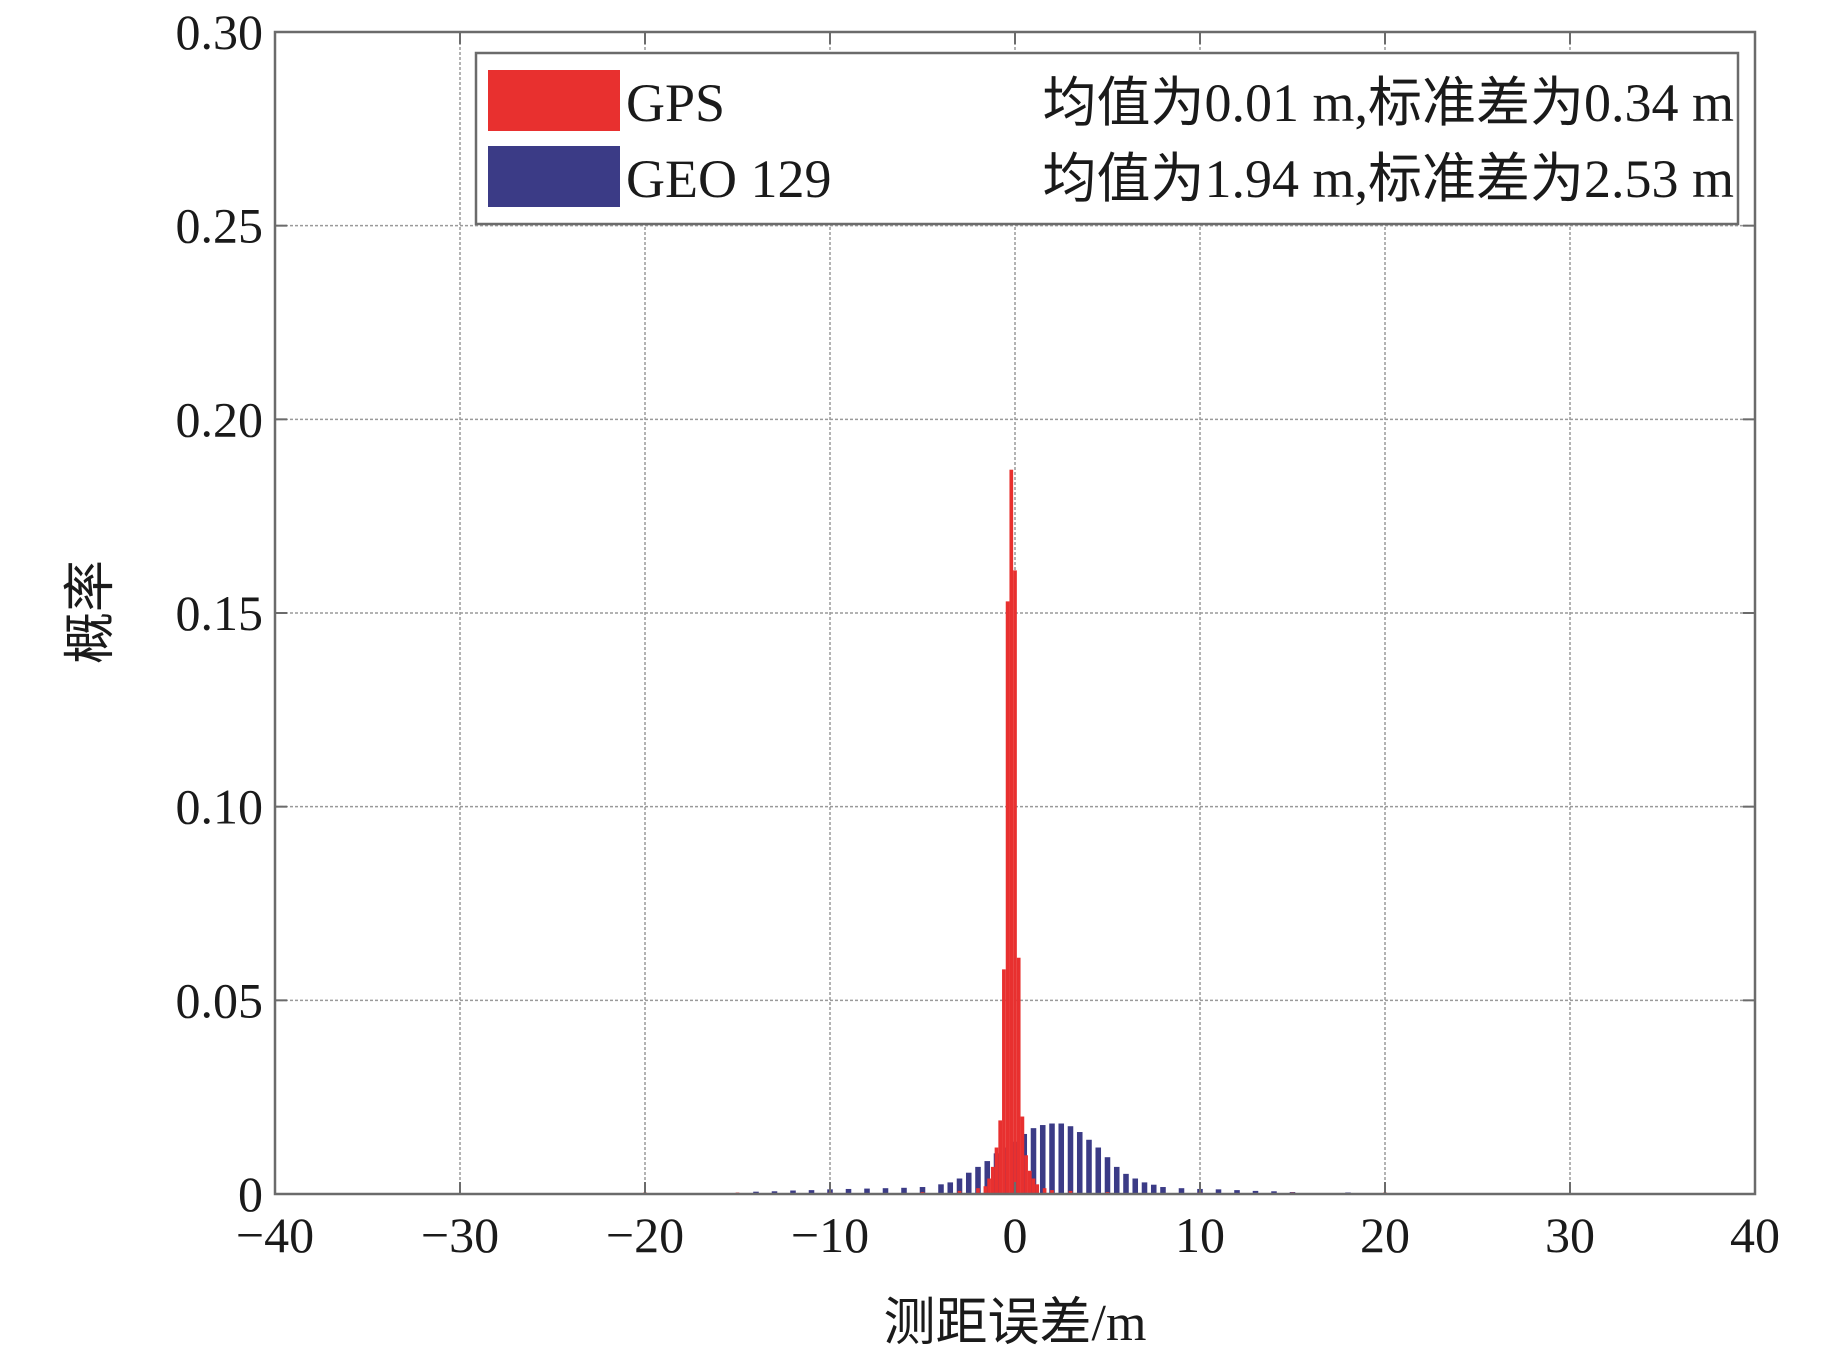 The height and width of the screenshot is (1351, 1843). What do you see at coordinates (275, 1235) in the screenshot?
I see `x-tick-label: −40` at bounding box center [275, 1235].